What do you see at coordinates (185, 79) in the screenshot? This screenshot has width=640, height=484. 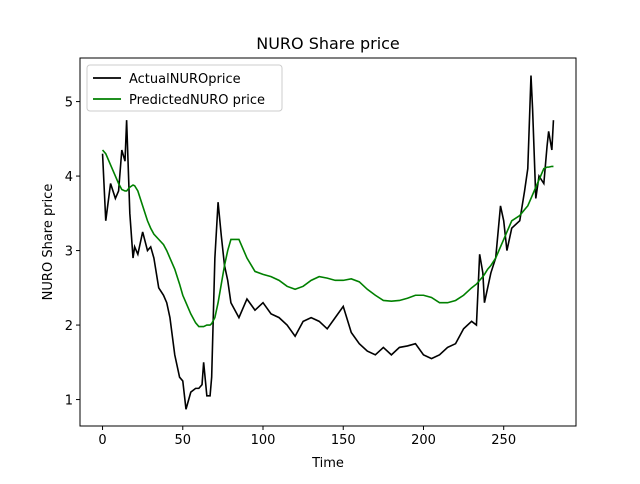 I see `legend-label: ActualNUROprice` at bounding box center [185, 79].